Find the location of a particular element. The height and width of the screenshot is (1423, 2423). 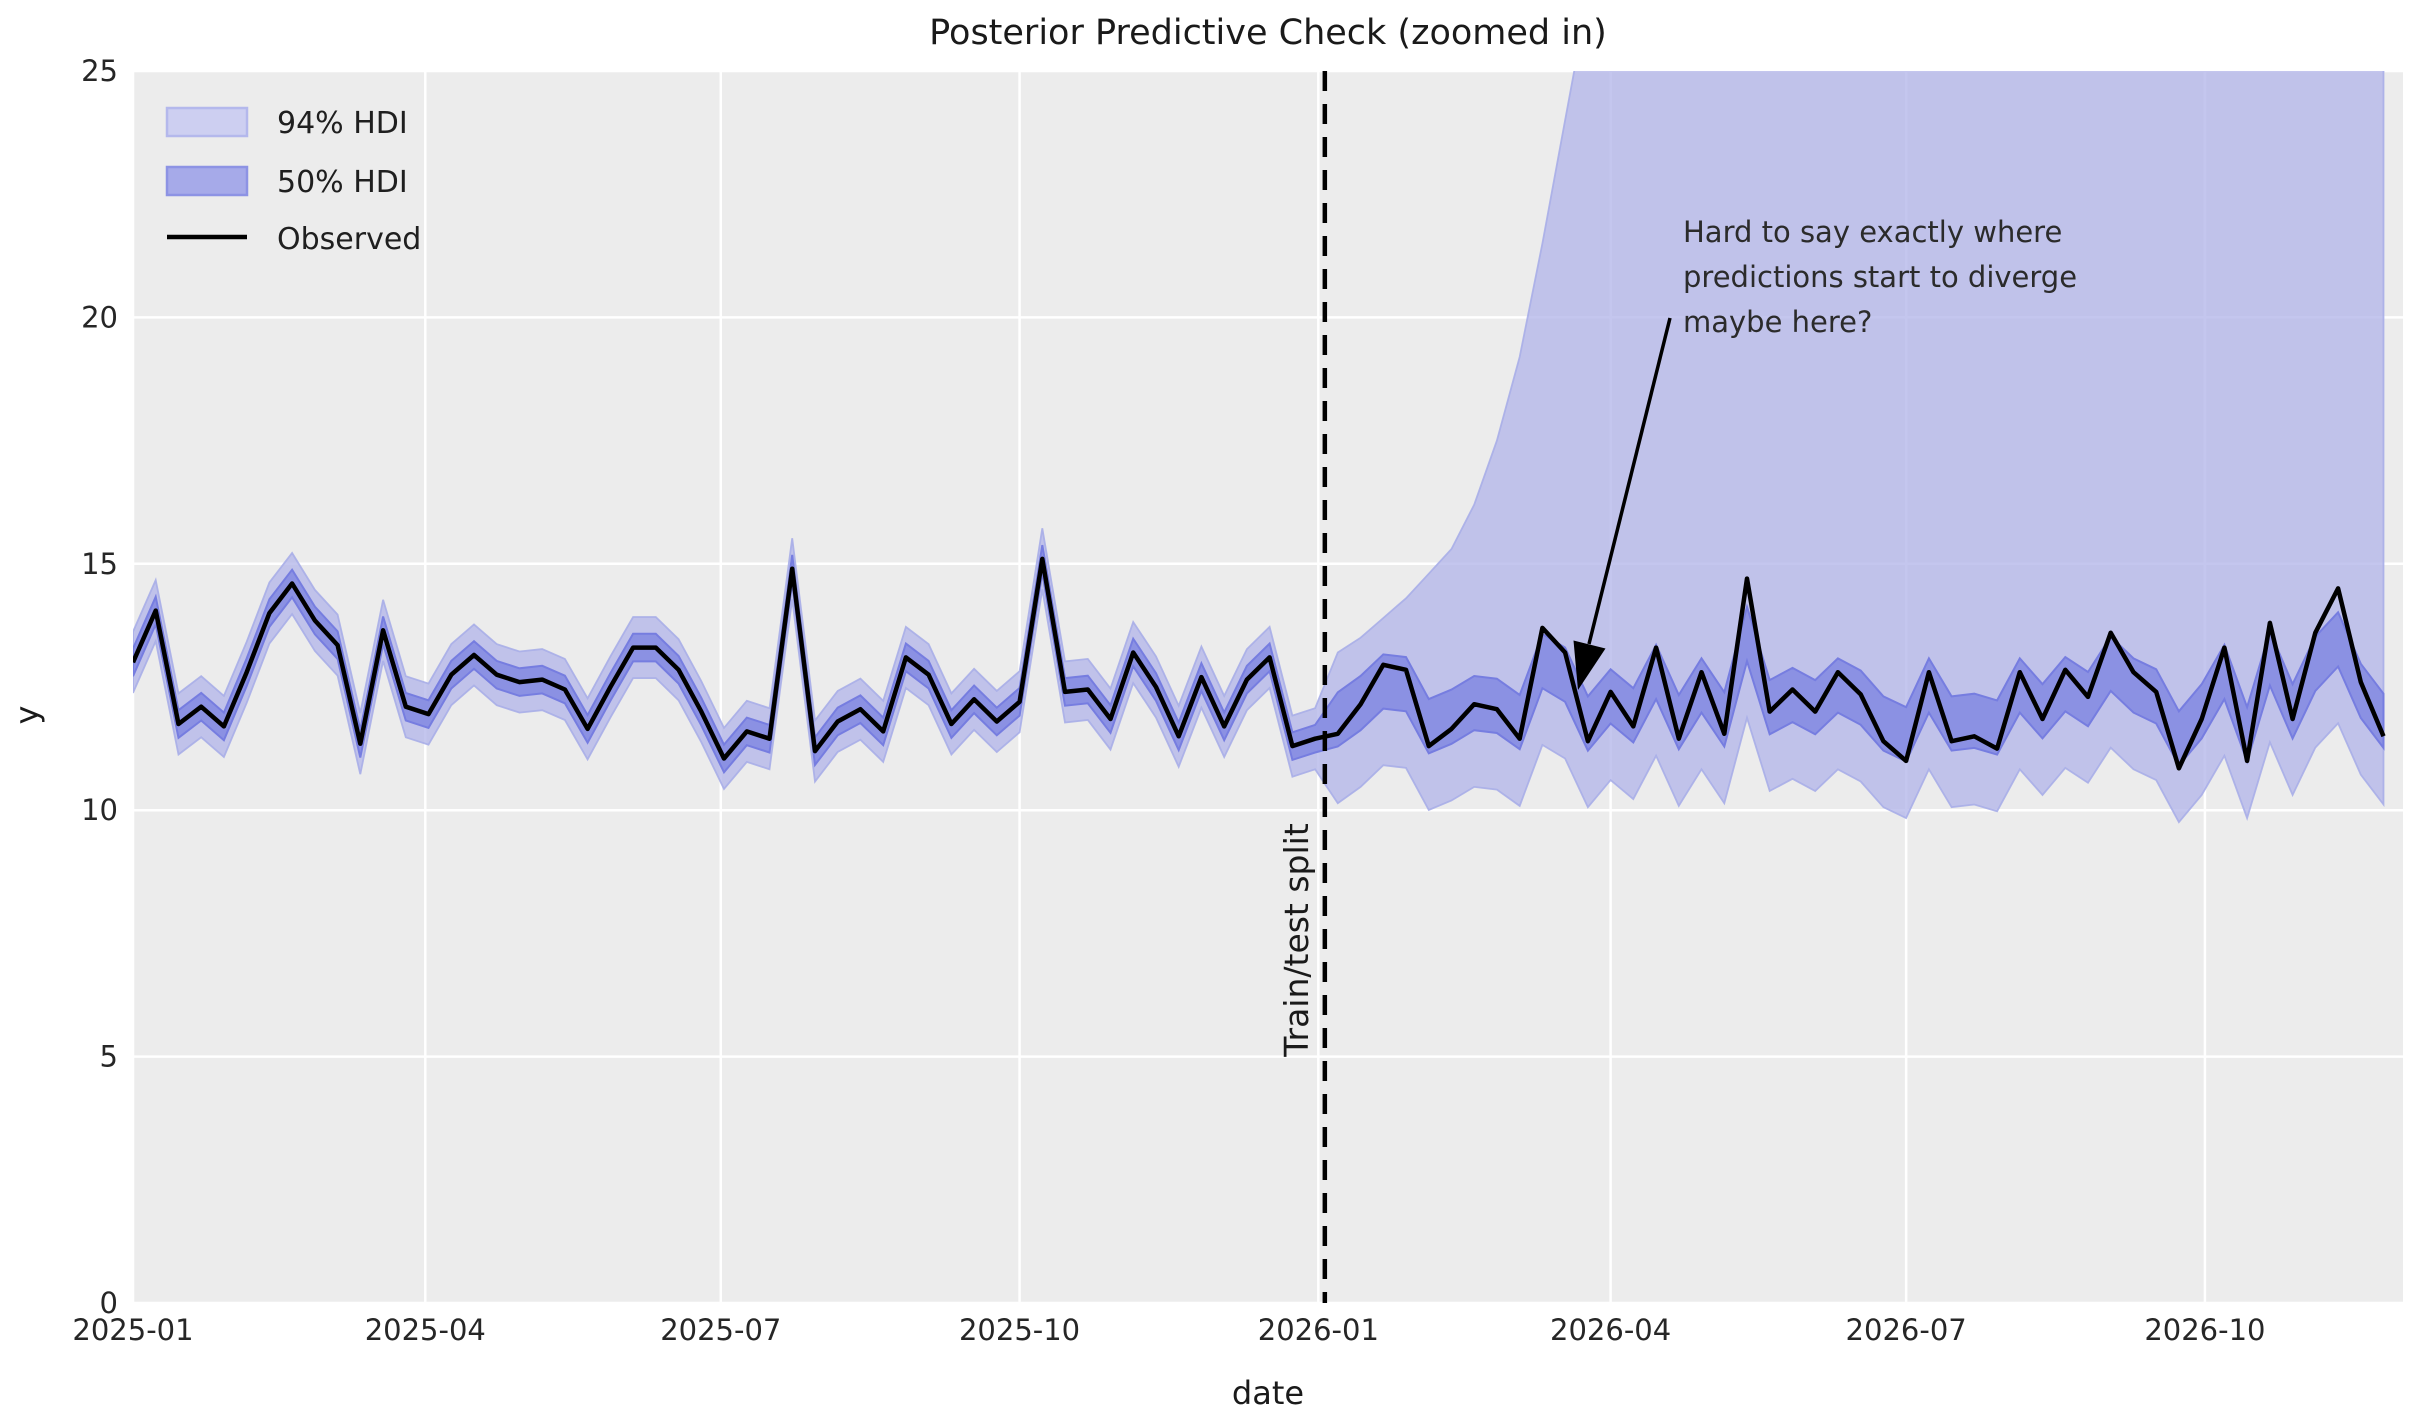

x-tick-label: 2026-04 is located at coordinates (1610, 1330).